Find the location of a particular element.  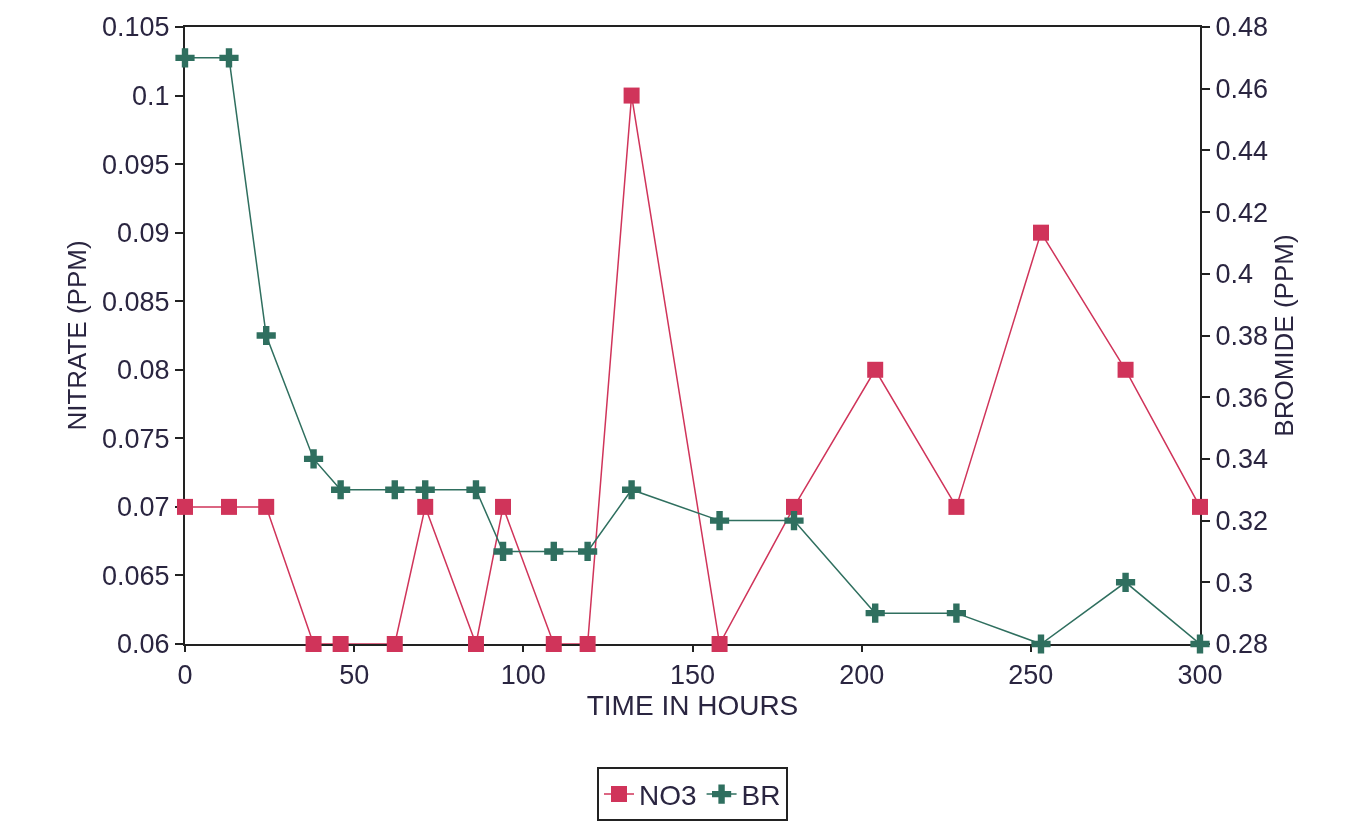

legend-label: NO3 is located at coordinates (668, 796).